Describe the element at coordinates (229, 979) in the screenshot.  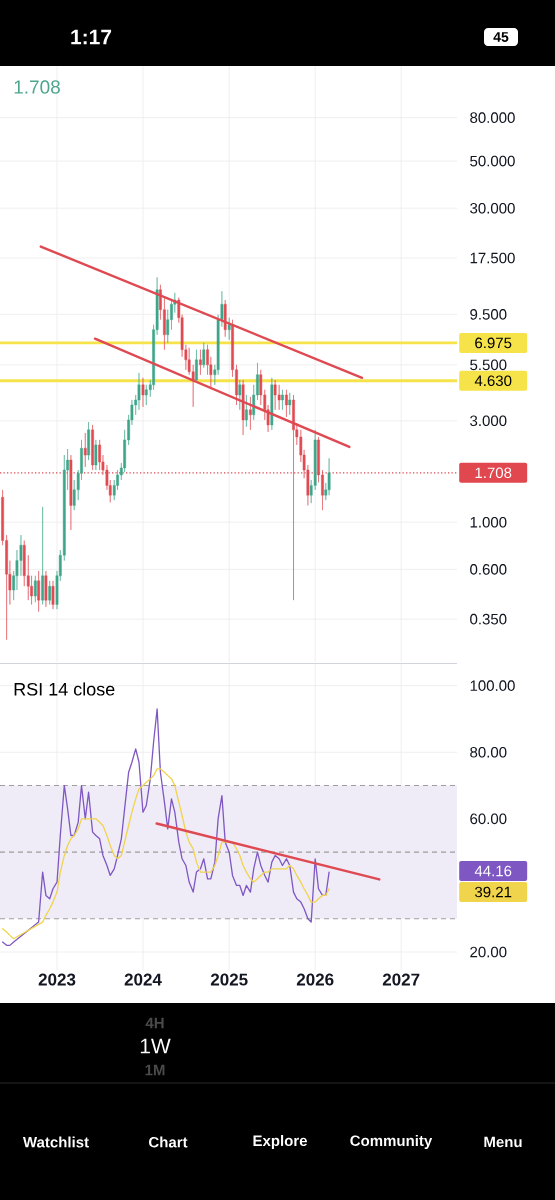
I see `x-tick-label: 2025` at that location.